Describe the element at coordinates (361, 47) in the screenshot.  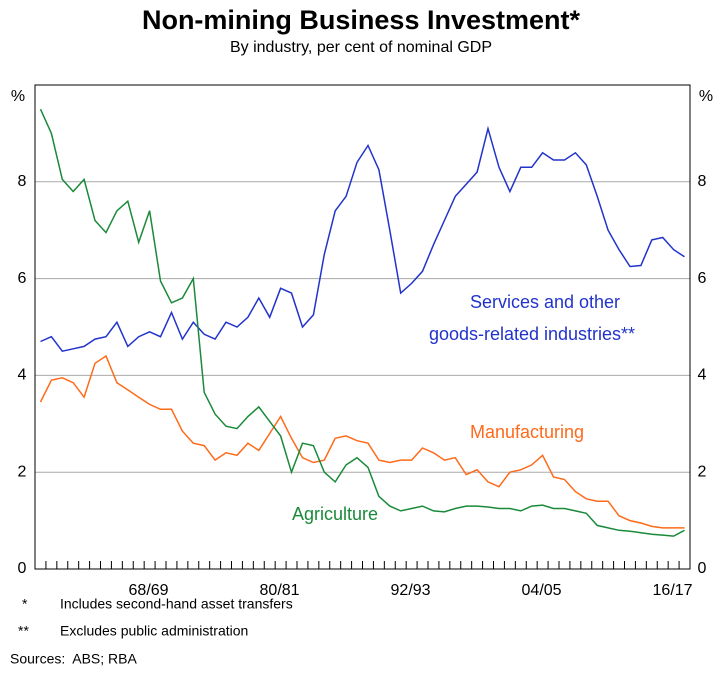
I see `chart-subtitle: By industry, per cent of nominal GDP` at that location.